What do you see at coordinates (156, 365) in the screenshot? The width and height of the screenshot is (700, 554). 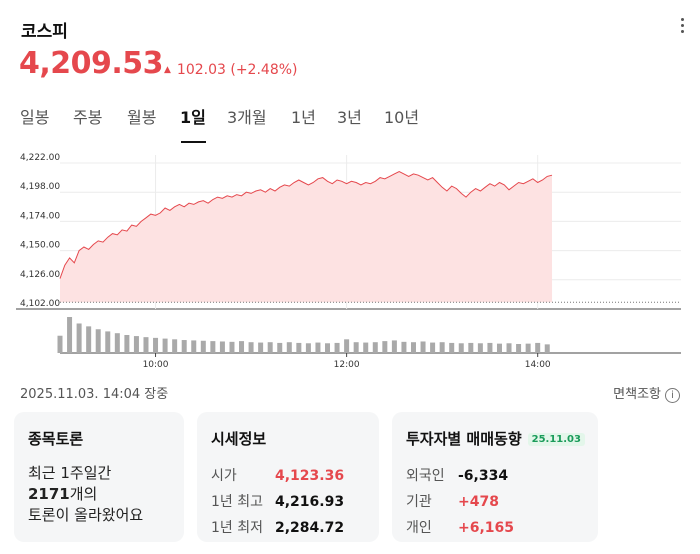 I see `x-tick-label: 10:00` at bounding box center [156, 365].